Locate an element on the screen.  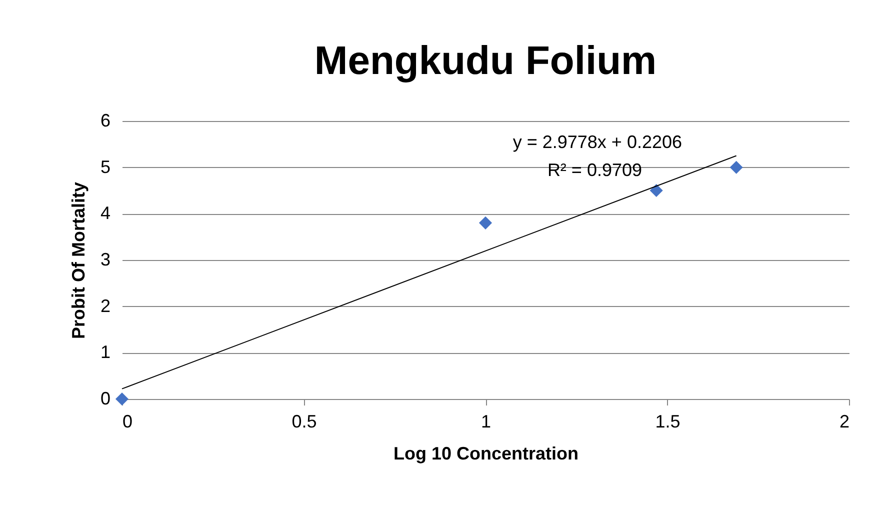
chart-title: Mengkudu Folium is located at coordinates (485, 61).